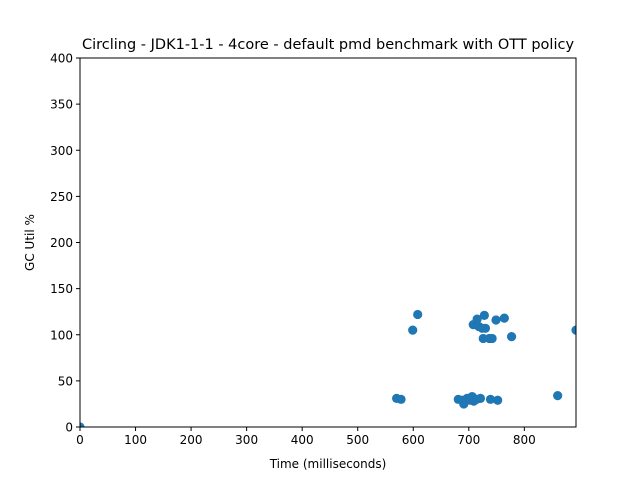 This screenshot has height=480, width=640. What do you see at coordinates (468, 440) in the screenshot?
I see `x-tick-label: 700` at bounding box center [468, 440].